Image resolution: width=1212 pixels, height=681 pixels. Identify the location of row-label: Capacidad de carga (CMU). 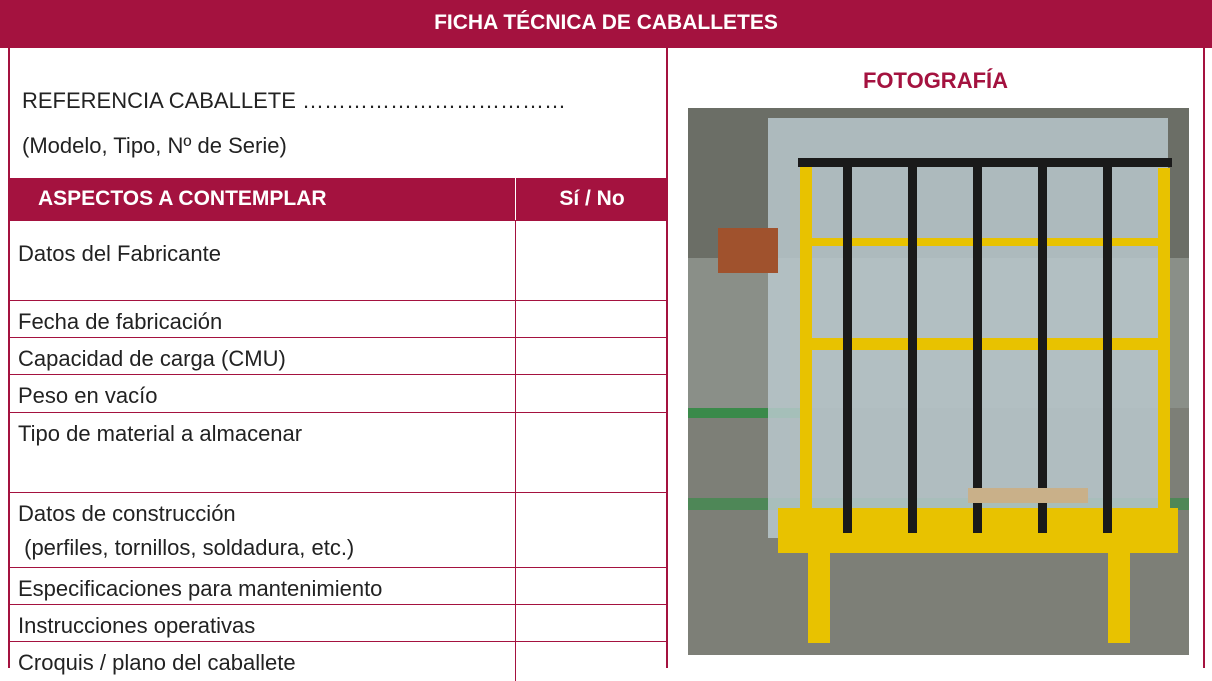
(152, 359).